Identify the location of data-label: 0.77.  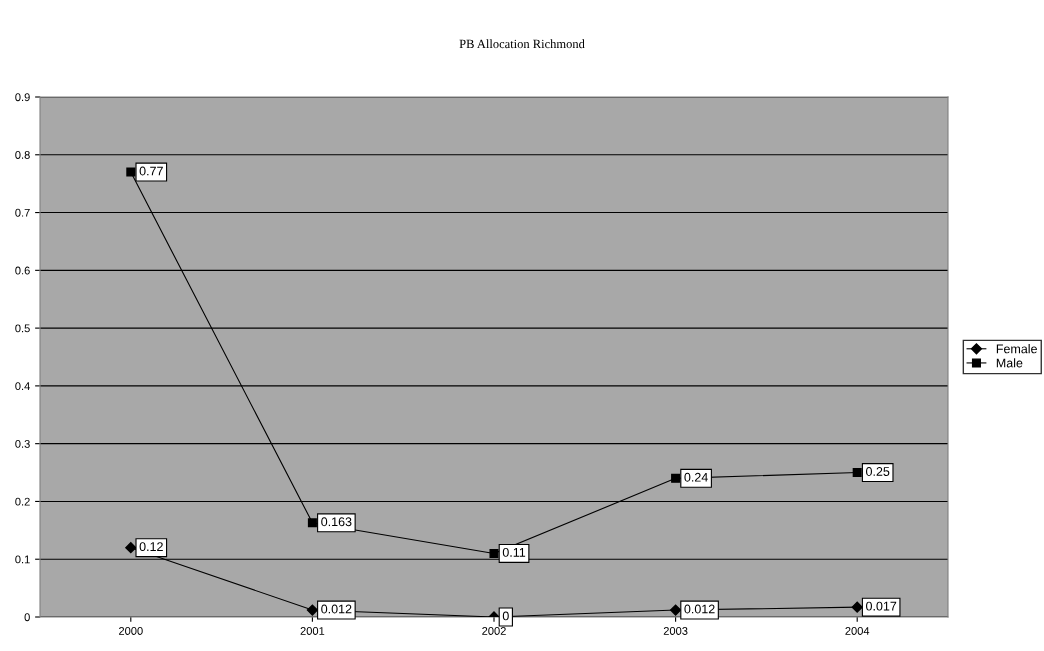
(151, 171).